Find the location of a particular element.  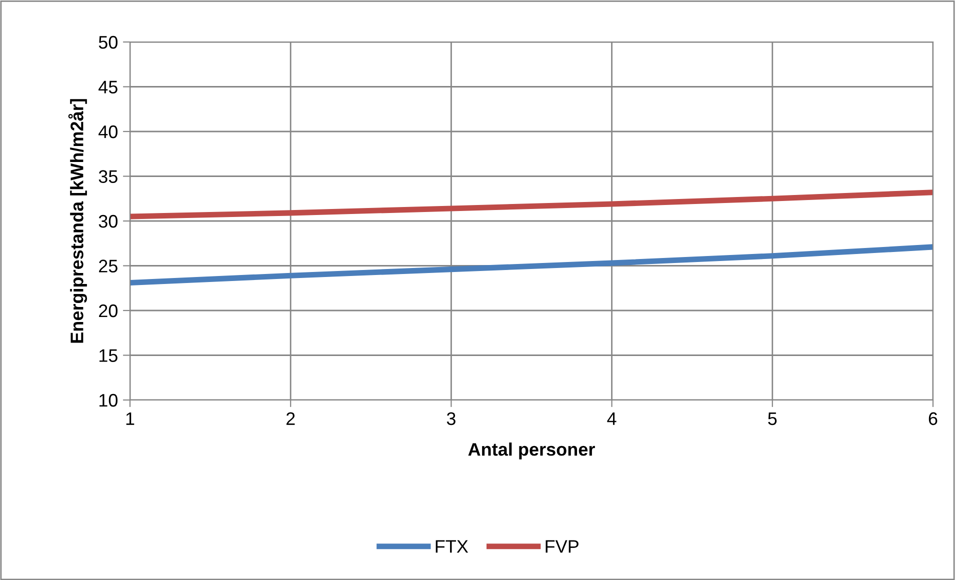

x-tick-label: 6 is located at coordinates (933, 419).